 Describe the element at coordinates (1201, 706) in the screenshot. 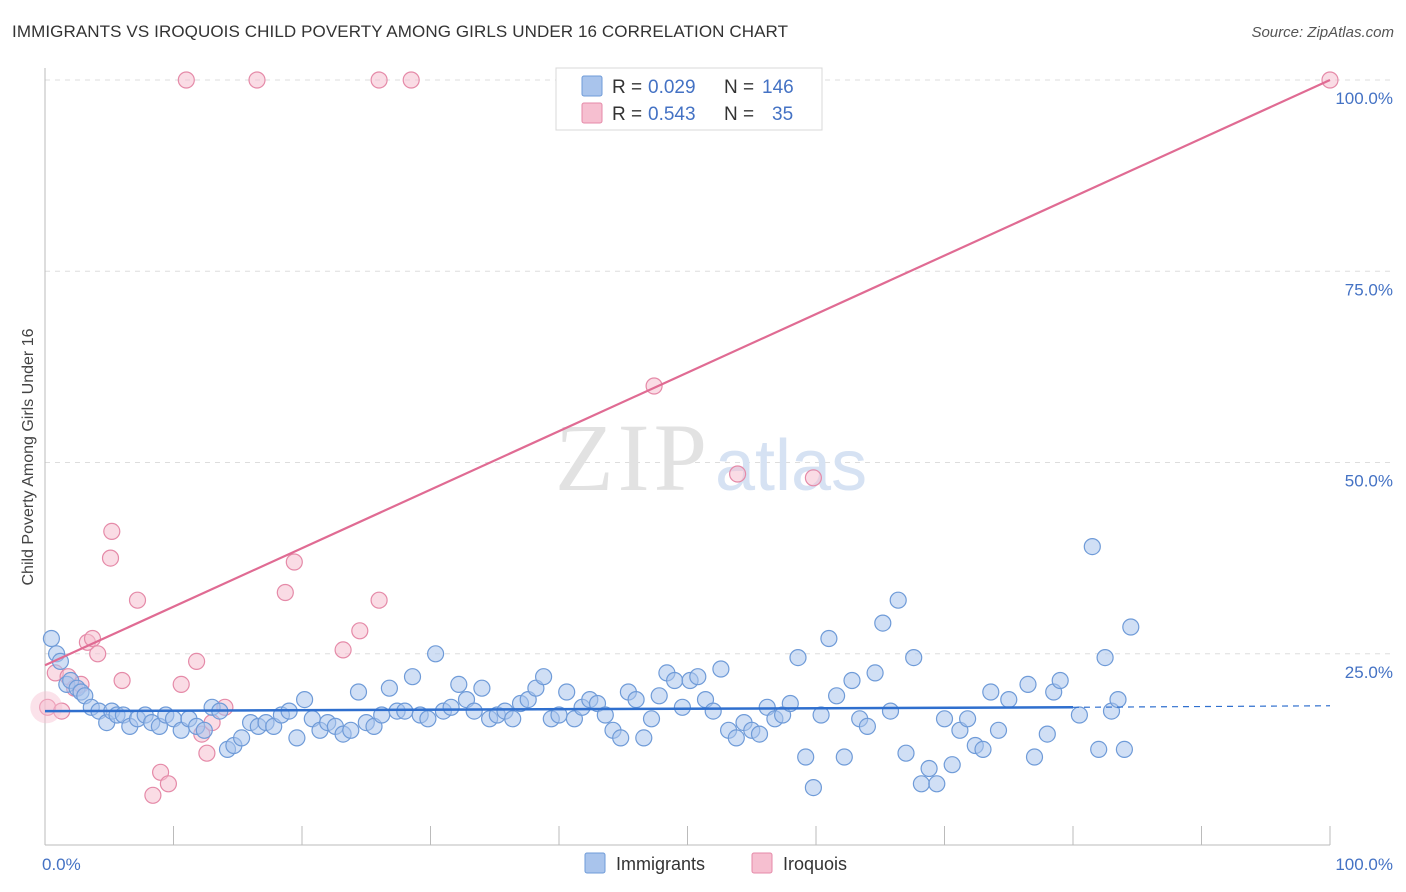

I see `immigrants-trend-extension` at that location.